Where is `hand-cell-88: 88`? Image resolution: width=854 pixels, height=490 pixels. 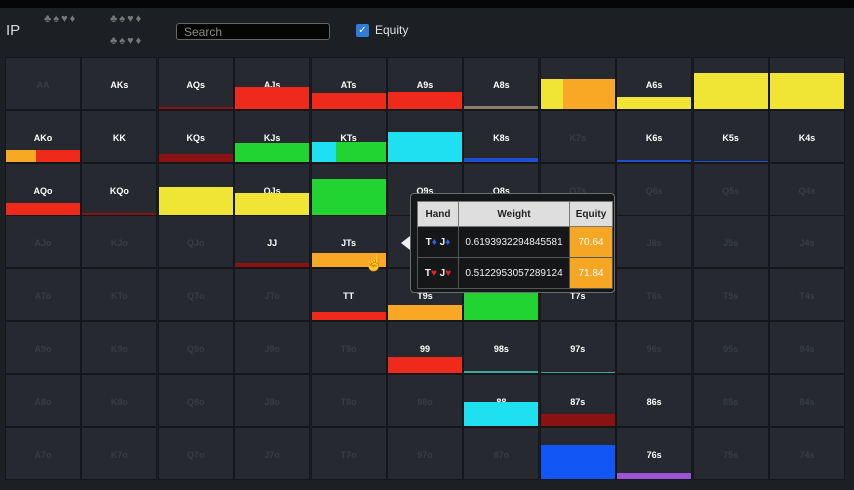
hand-cell-88: 88 is located at coordinates (501, 400).